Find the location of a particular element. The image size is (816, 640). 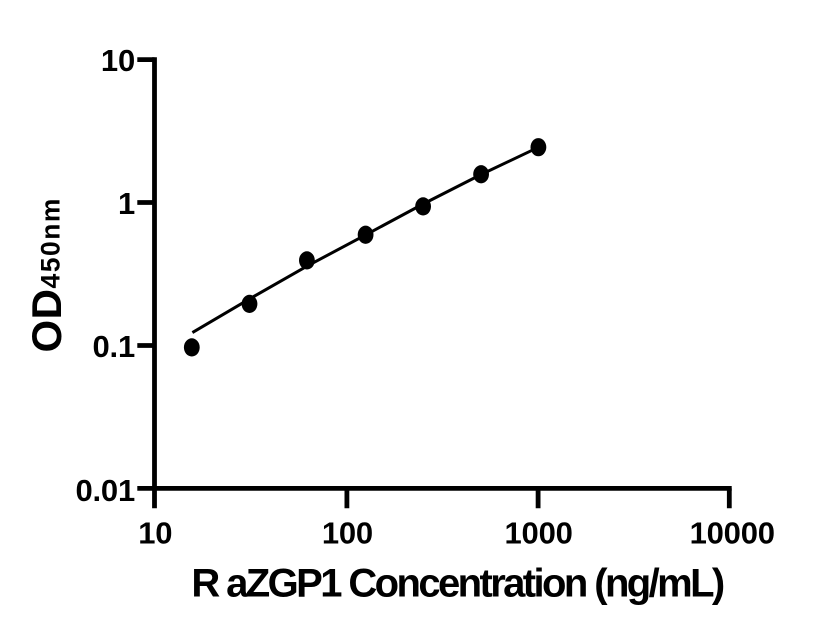

svg-text: R aZGP1 Concentration (ng/mL) is located at coordinates (457, 584).